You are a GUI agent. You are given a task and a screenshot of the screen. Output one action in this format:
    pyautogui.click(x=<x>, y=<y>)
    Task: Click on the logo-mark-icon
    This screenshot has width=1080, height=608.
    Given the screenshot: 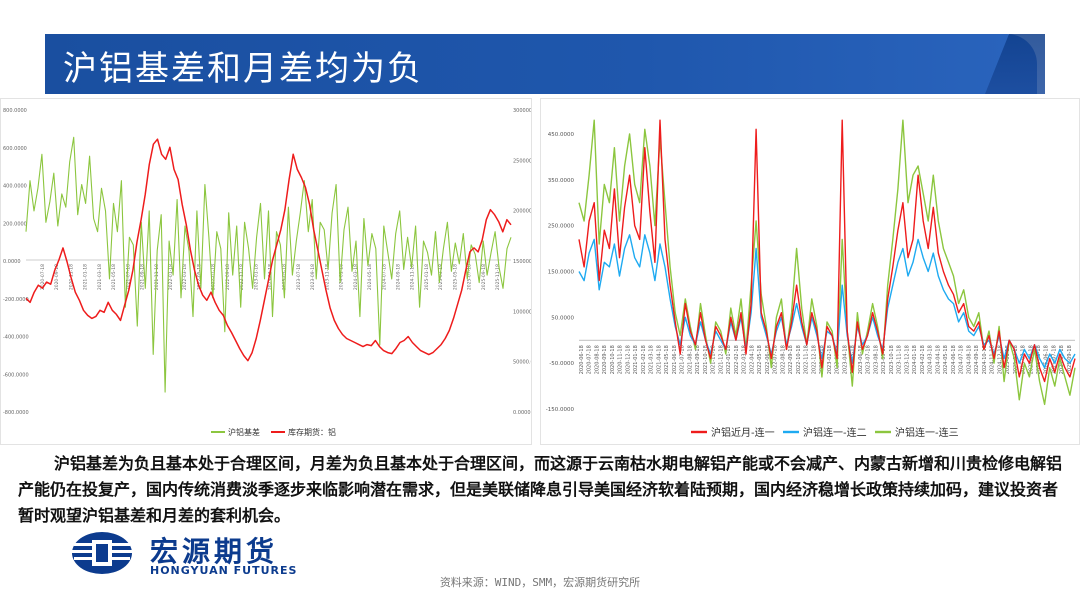 What is the action you would take?
    pyautogui.click(x=102, y=553)
    